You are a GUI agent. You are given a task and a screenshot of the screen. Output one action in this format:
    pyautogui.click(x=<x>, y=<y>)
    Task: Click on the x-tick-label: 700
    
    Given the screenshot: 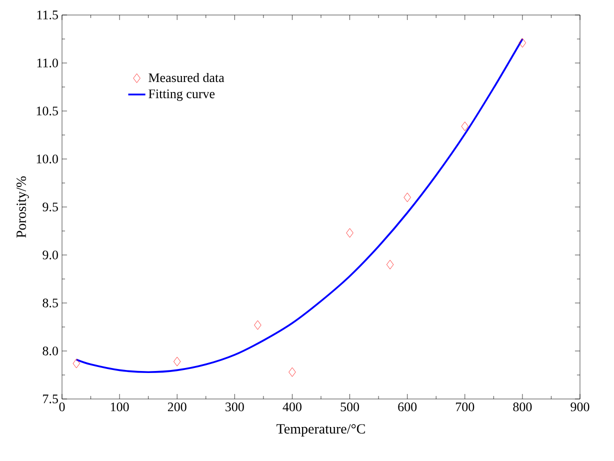 What is the action you would take?
    pyautogui.click(x=465, y=407)
    